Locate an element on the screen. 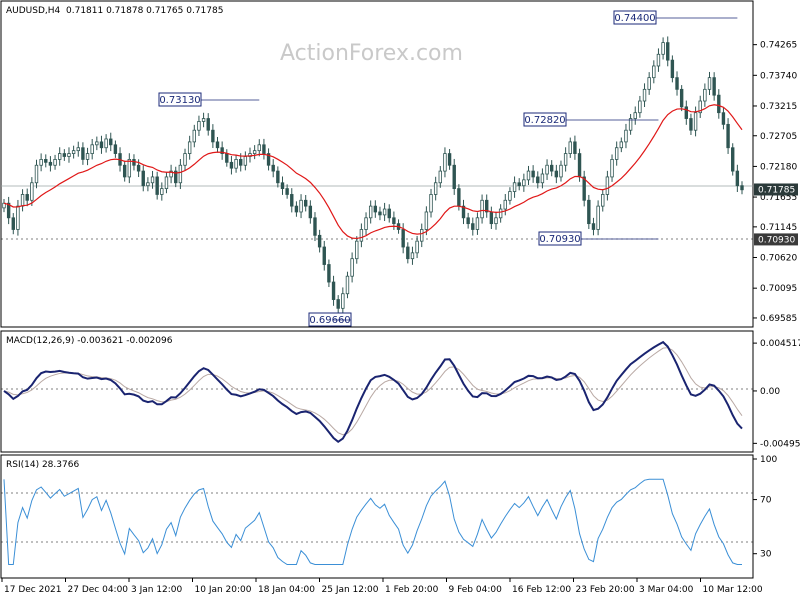 The height and width of the screenshot is (600, 800). x-tick-label: 17 Dec 2021 is located at coordinates (33, 590).